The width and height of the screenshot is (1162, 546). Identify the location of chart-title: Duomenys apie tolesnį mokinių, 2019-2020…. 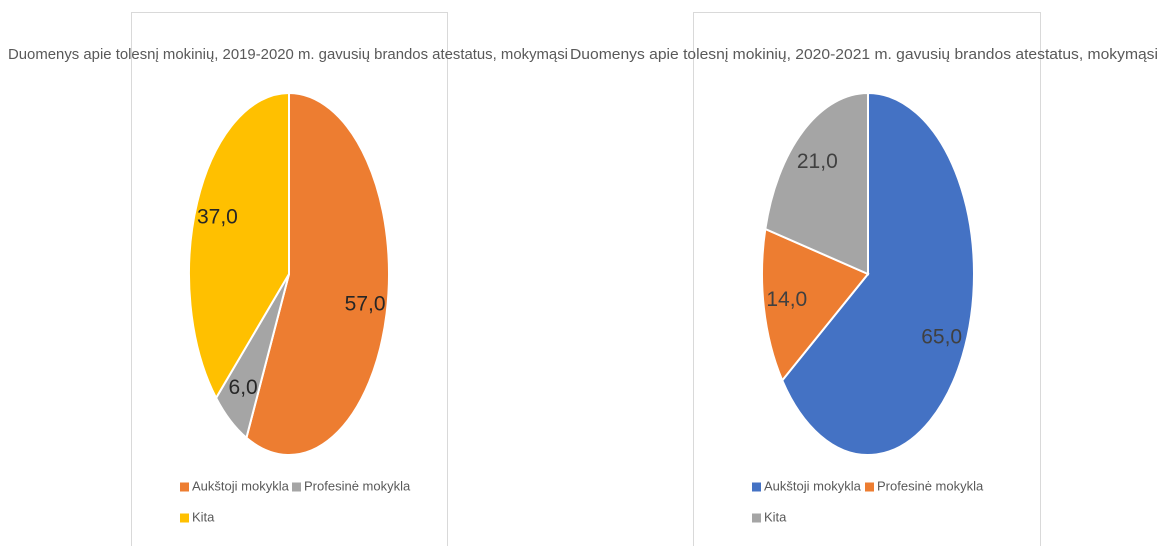
(288, 54).